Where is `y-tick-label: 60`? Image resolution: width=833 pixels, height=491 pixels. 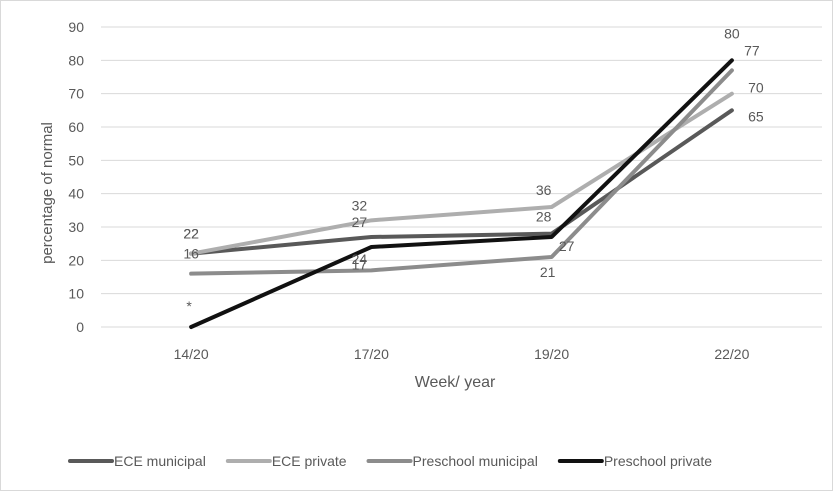 y-tick-label: 60 is located at coordinates (76, 127).